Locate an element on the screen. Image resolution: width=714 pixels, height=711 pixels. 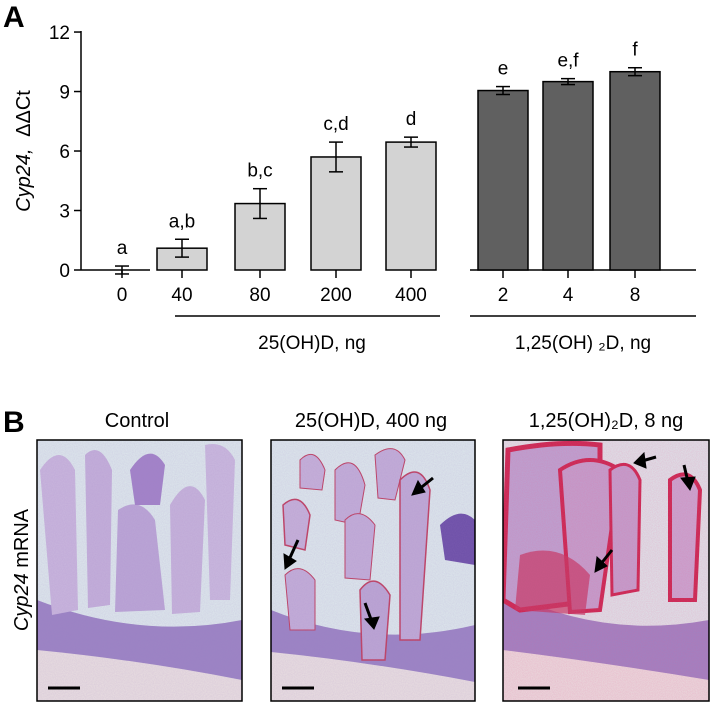
y-axis-label: Cyp24, ΔΔCt is located at coordinates (24, 151).